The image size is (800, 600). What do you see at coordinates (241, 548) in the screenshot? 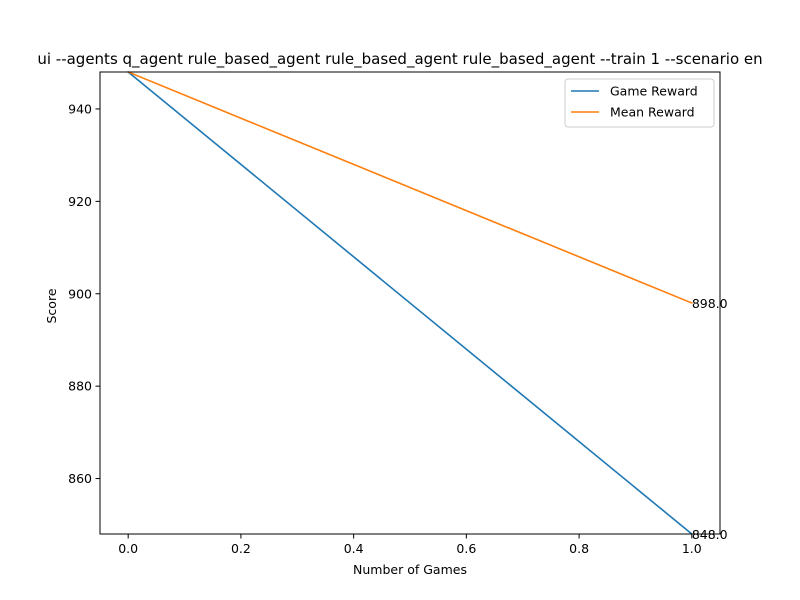
I see `x-tick-label: 0.2` at bounding box center [241, 548].